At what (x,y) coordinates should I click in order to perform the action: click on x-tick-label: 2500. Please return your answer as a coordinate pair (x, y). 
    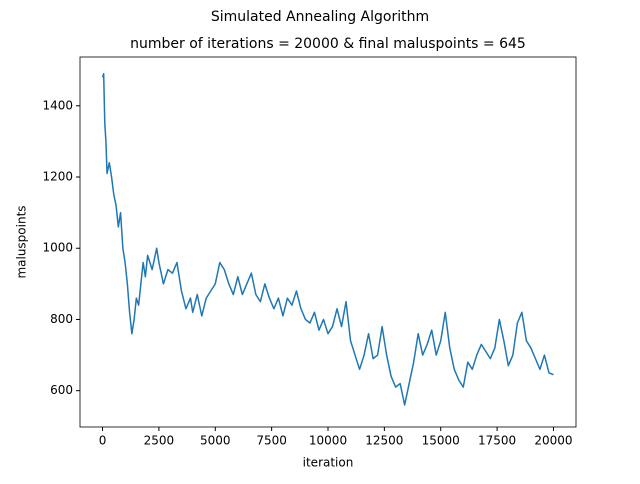
    Looking at the image, I should click on (159, 441).